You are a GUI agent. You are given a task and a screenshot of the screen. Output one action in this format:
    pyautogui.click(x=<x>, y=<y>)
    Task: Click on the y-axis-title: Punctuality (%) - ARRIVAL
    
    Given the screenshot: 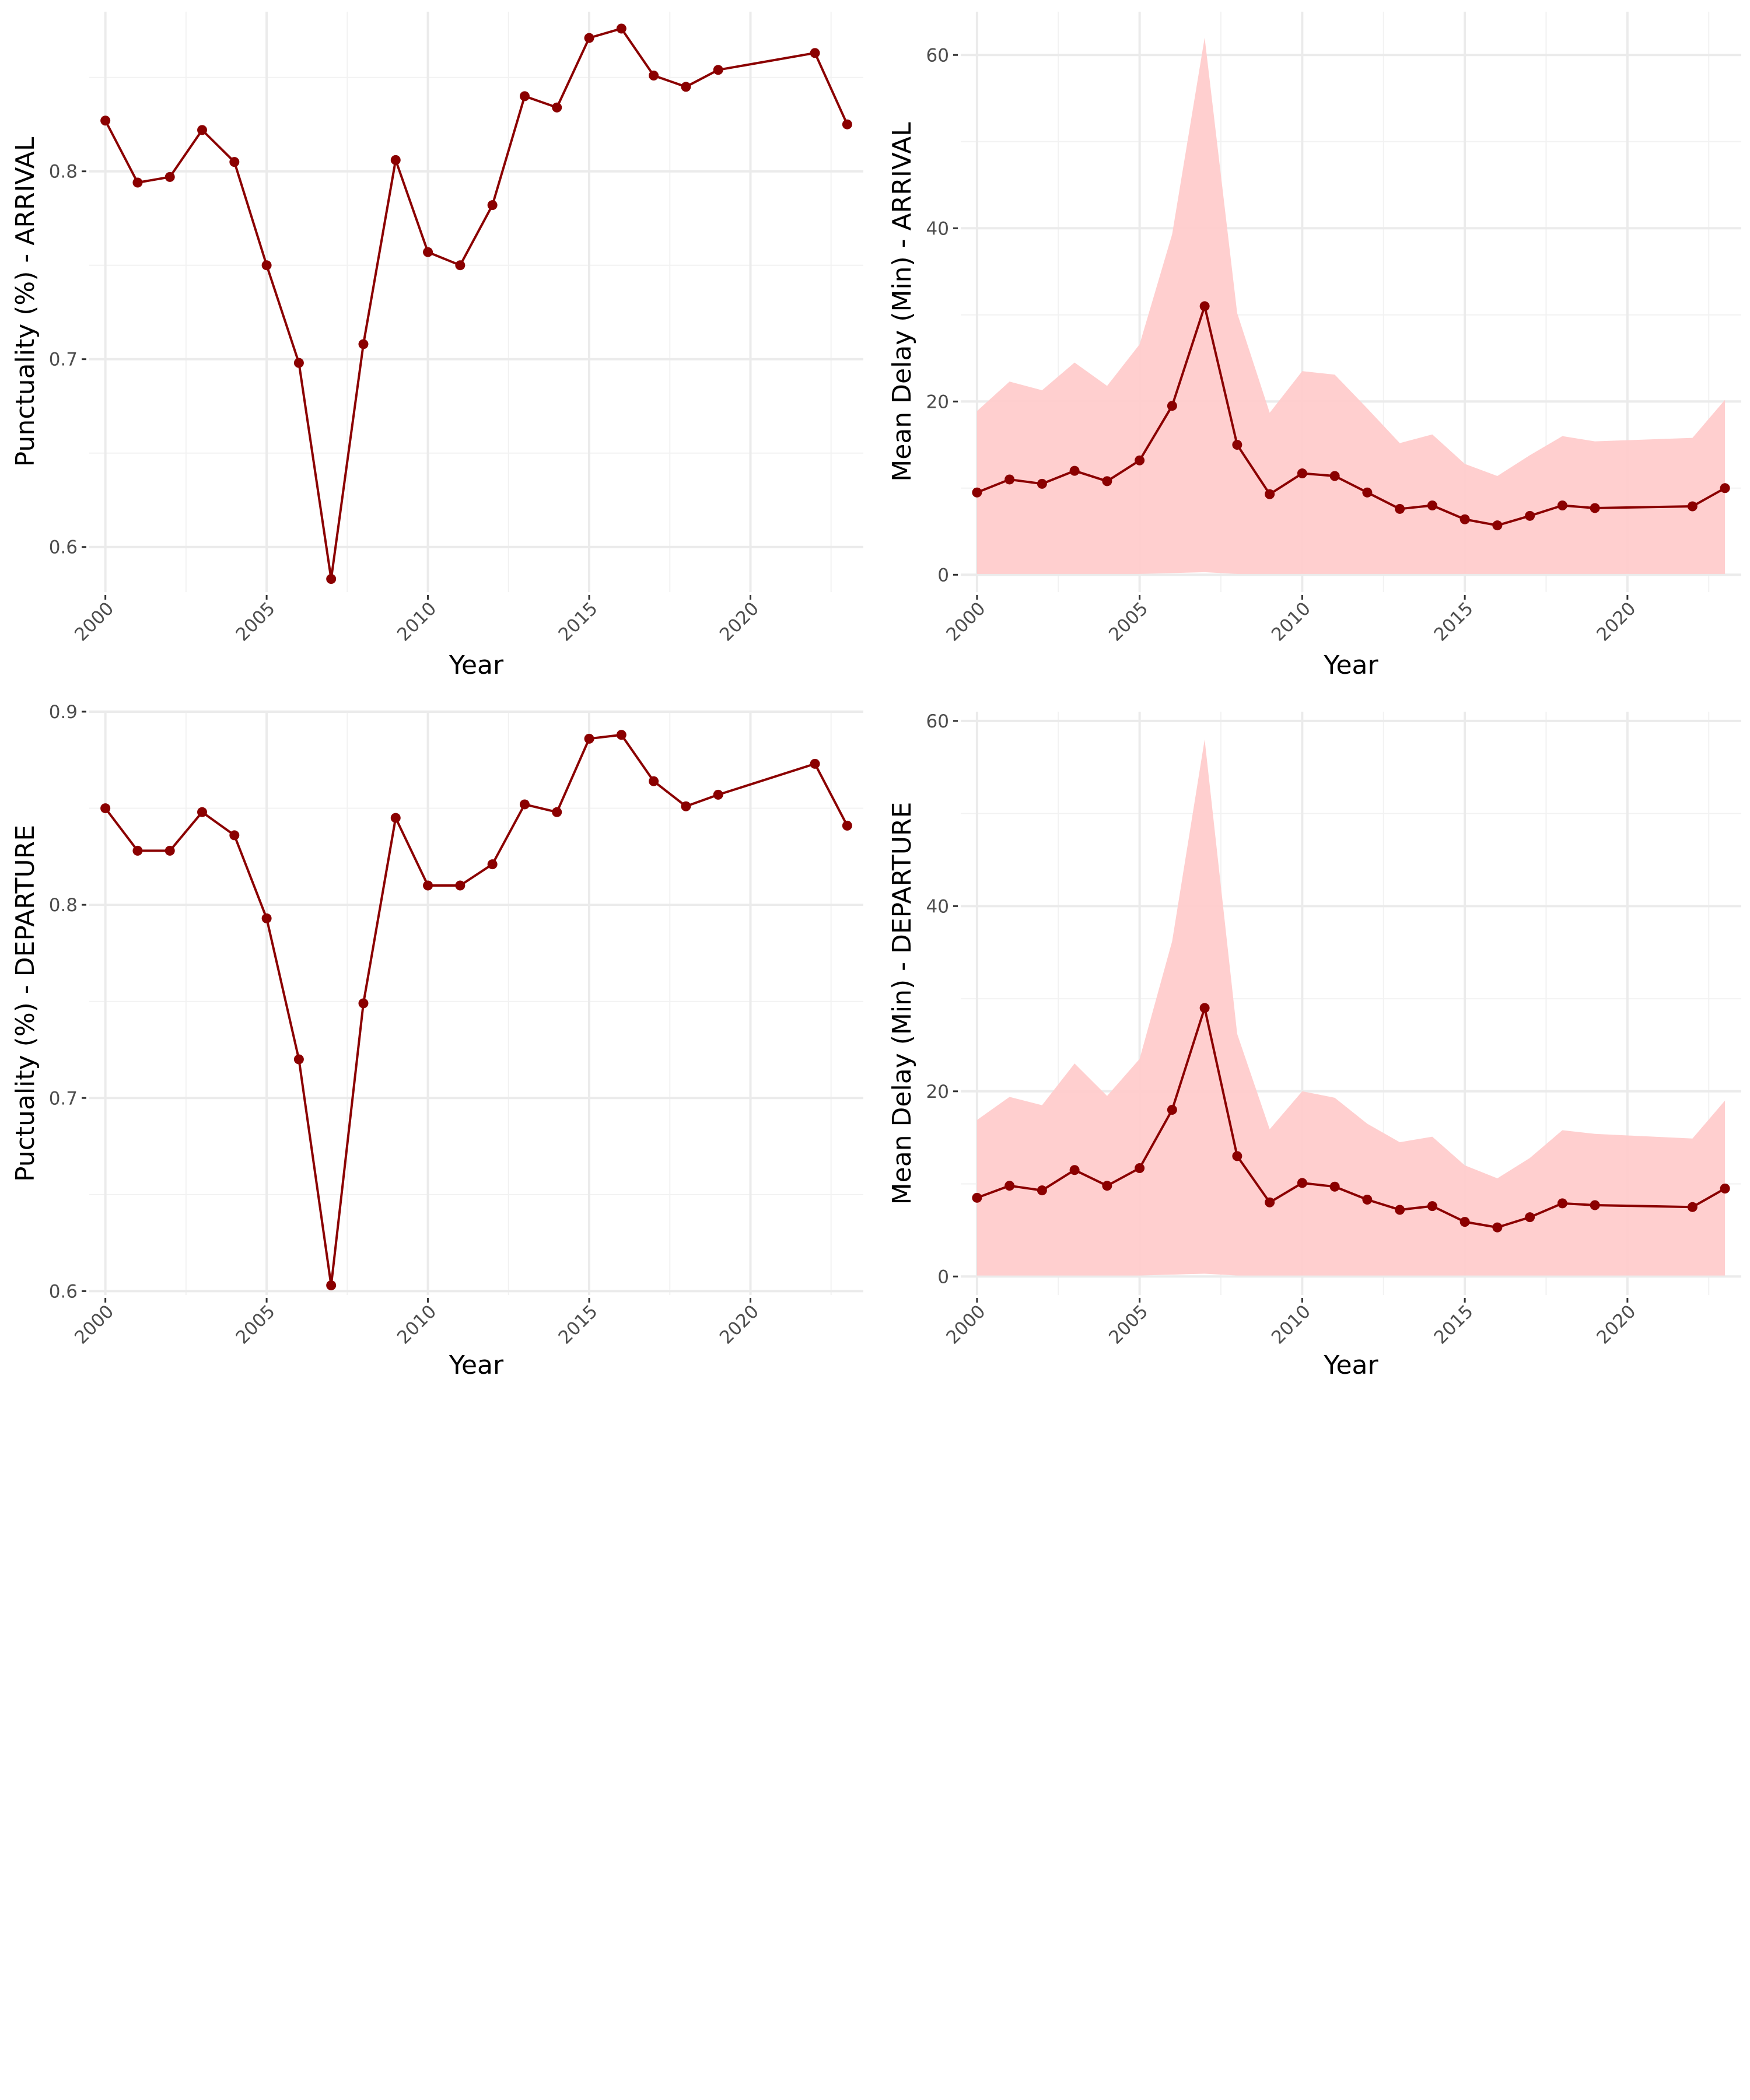 What is the action you would take?
    pyautogui.click(x=25, y=301)
    